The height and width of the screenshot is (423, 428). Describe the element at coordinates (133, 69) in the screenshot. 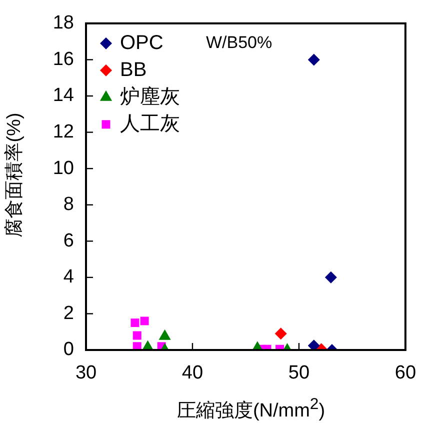

I see `legend-label: BB` at that location.